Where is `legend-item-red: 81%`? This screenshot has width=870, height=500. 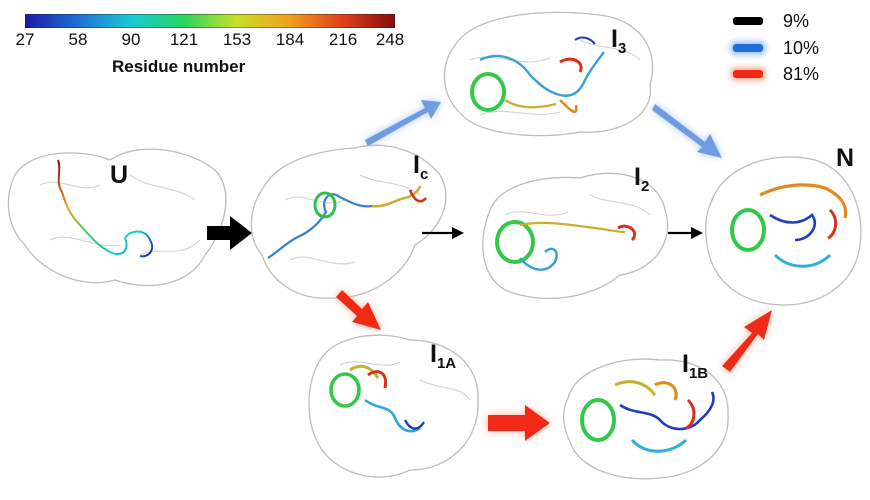 legend-item-red: 81% is located at coordinates (793, 74).